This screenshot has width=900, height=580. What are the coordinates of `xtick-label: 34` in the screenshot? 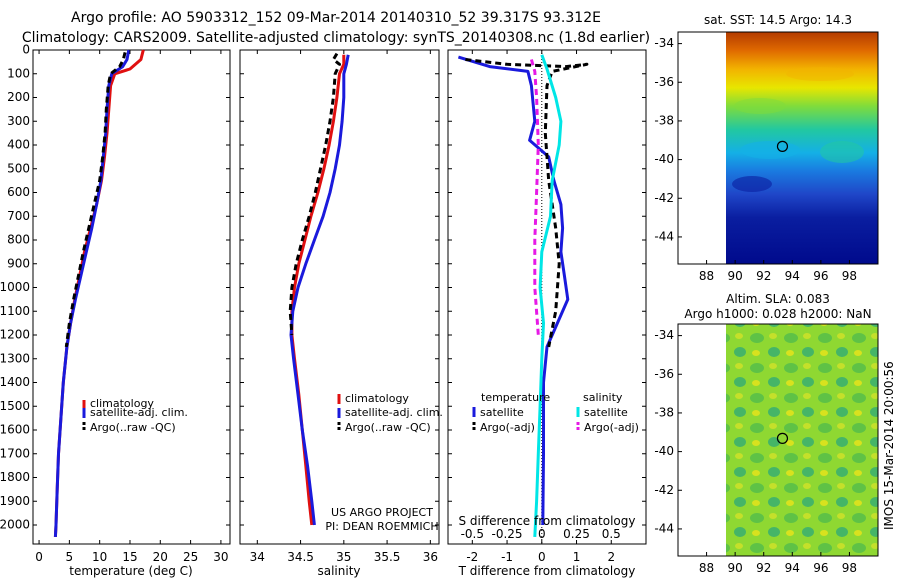 It's located at (257, 557).